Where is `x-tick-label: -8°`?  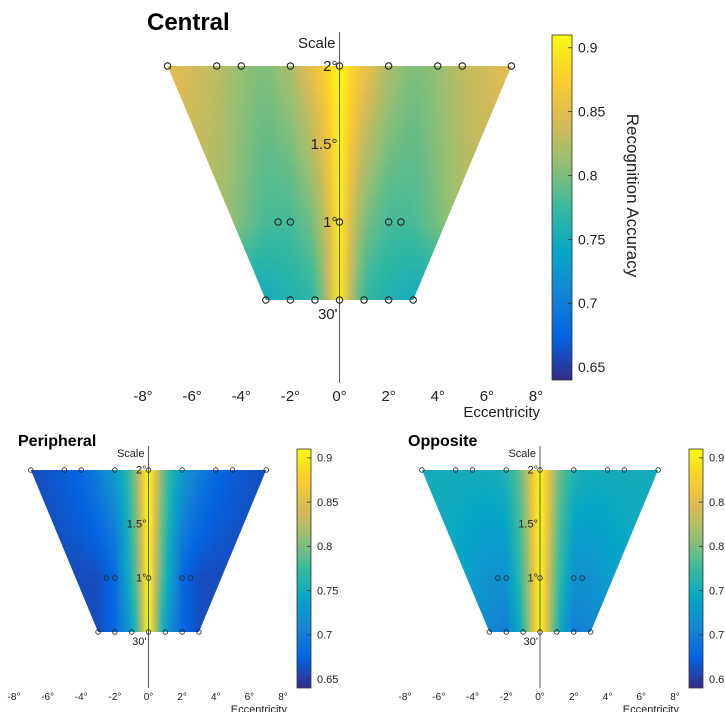 x-tick-label: -8° is located at coordinates (14, 697).